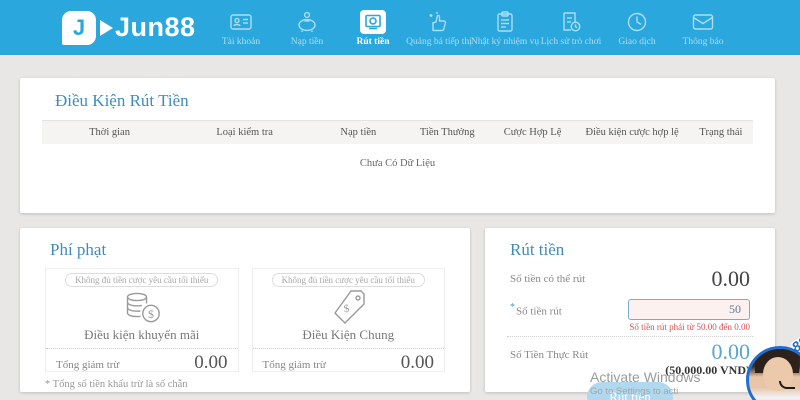  I want to click on nav-item-withdraw: Rút tiền, so click(373, 27).